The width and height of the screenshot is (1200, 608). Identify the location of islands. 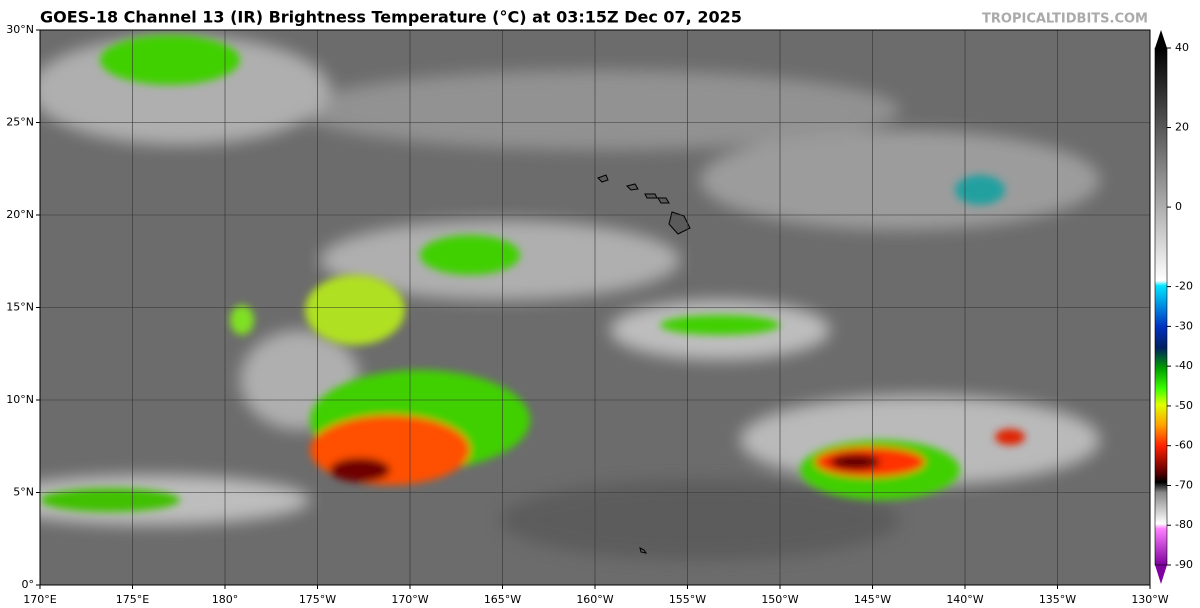
(644, 364).